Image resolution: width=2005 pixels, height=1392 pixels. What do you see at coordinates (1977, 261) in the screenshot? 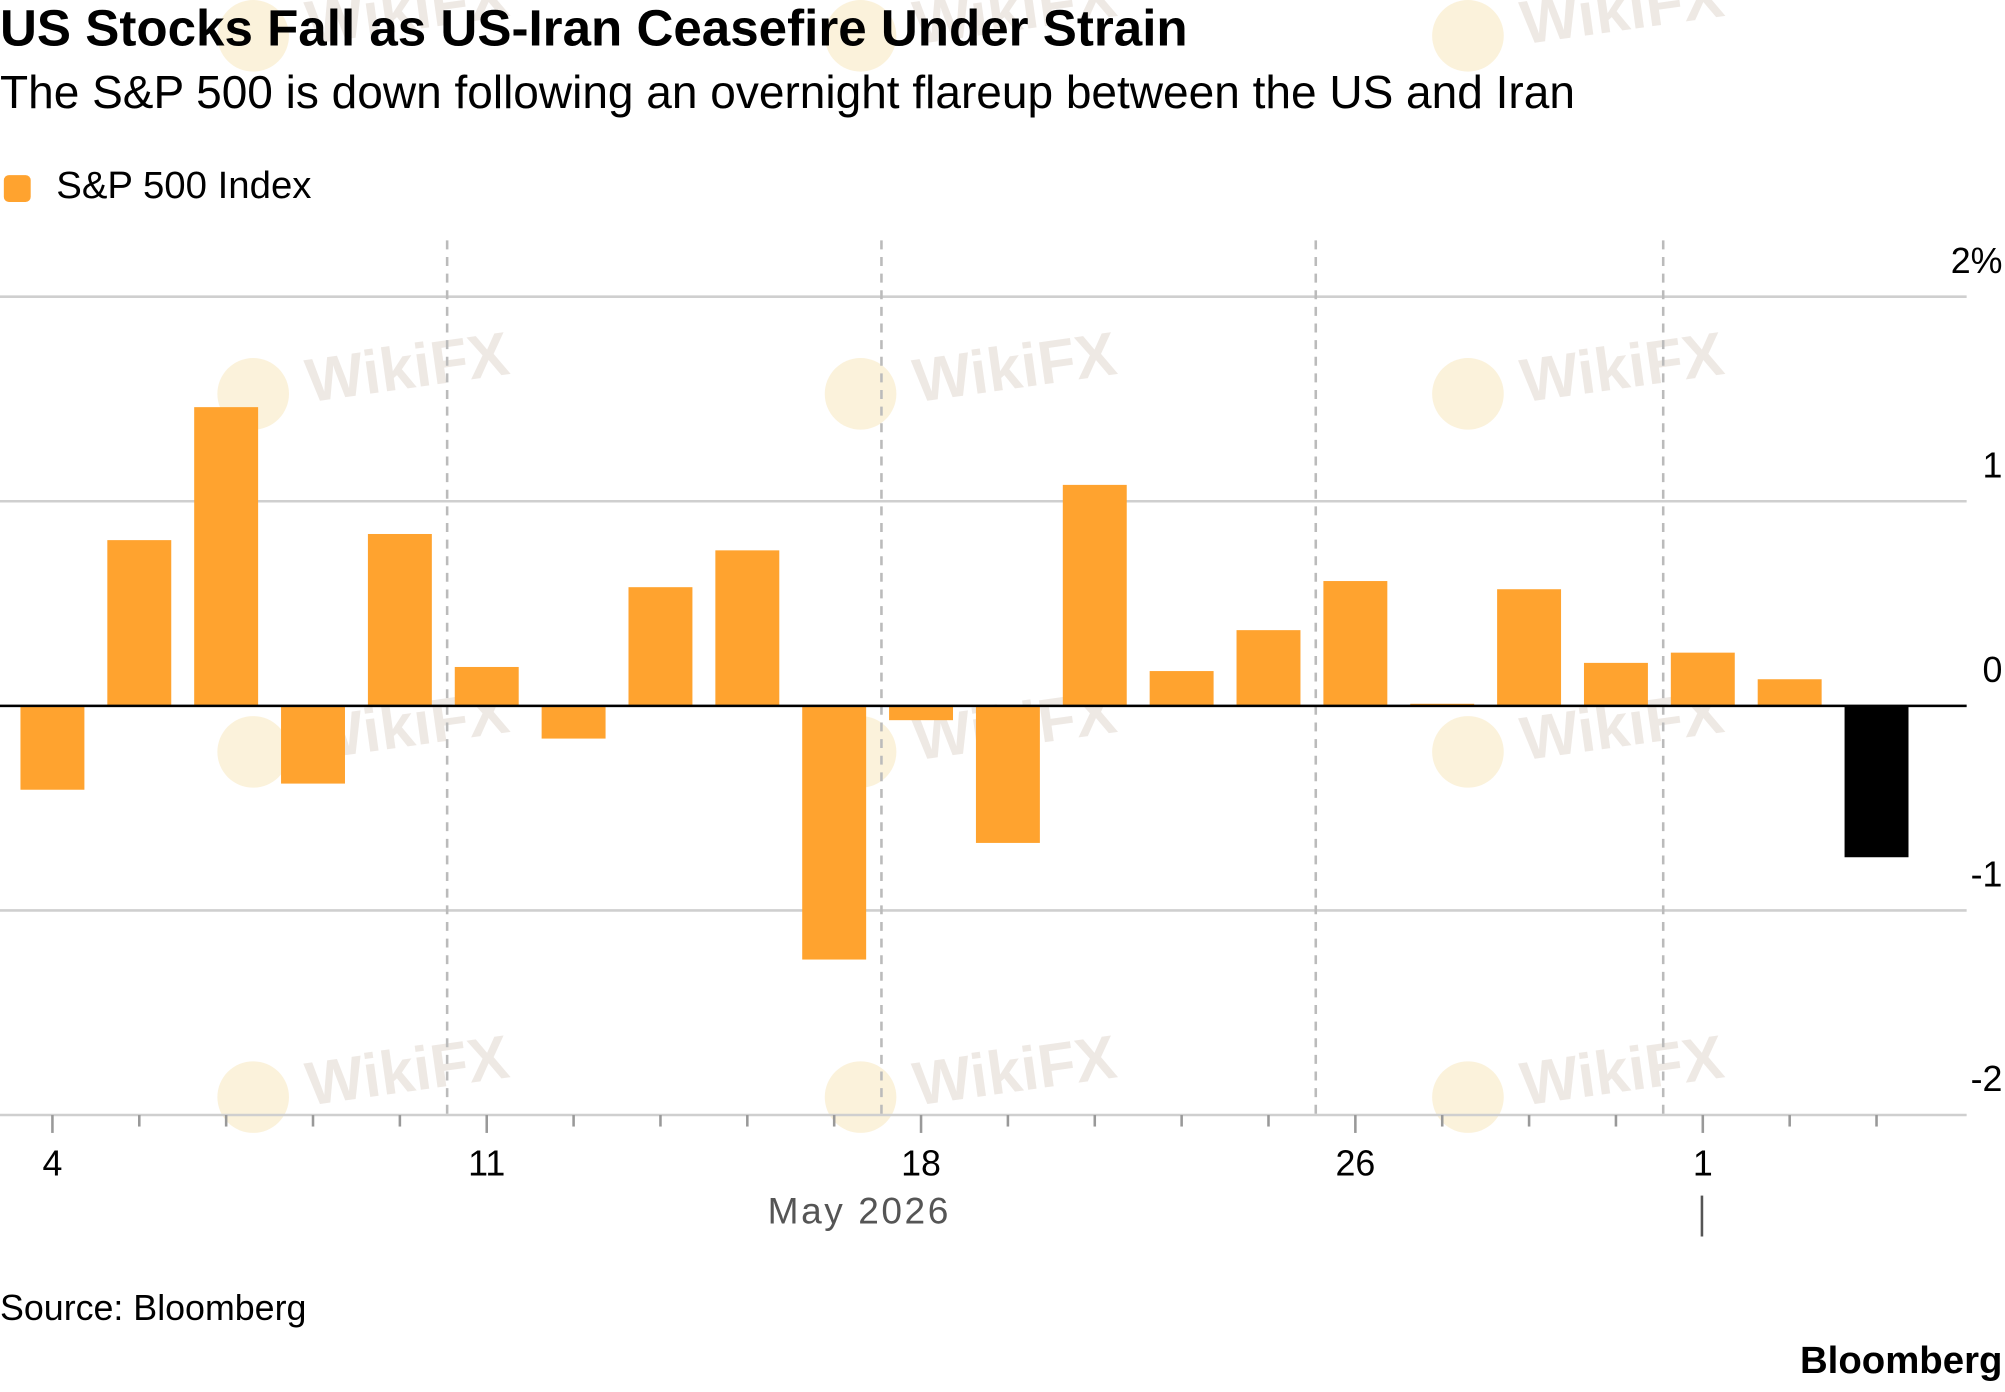
I see `y-tick-label: 2%` at bounding box center [1977, 261].